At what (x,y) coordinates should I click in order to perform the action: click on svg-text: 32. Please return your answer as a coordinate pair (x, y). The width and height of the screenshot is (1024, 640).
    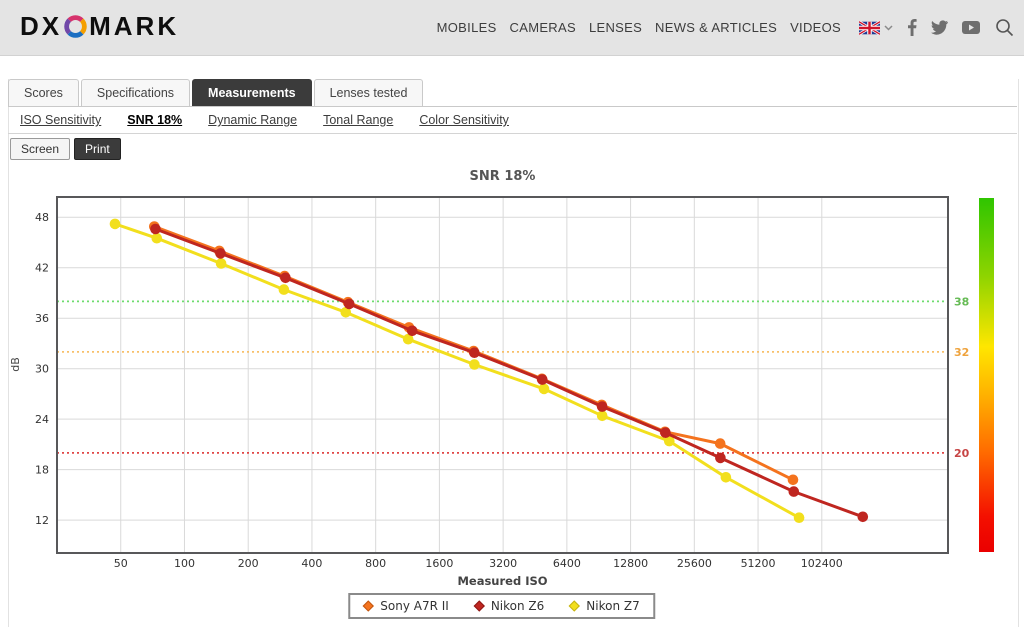
    Looking at the image, I should click on (961, 352).